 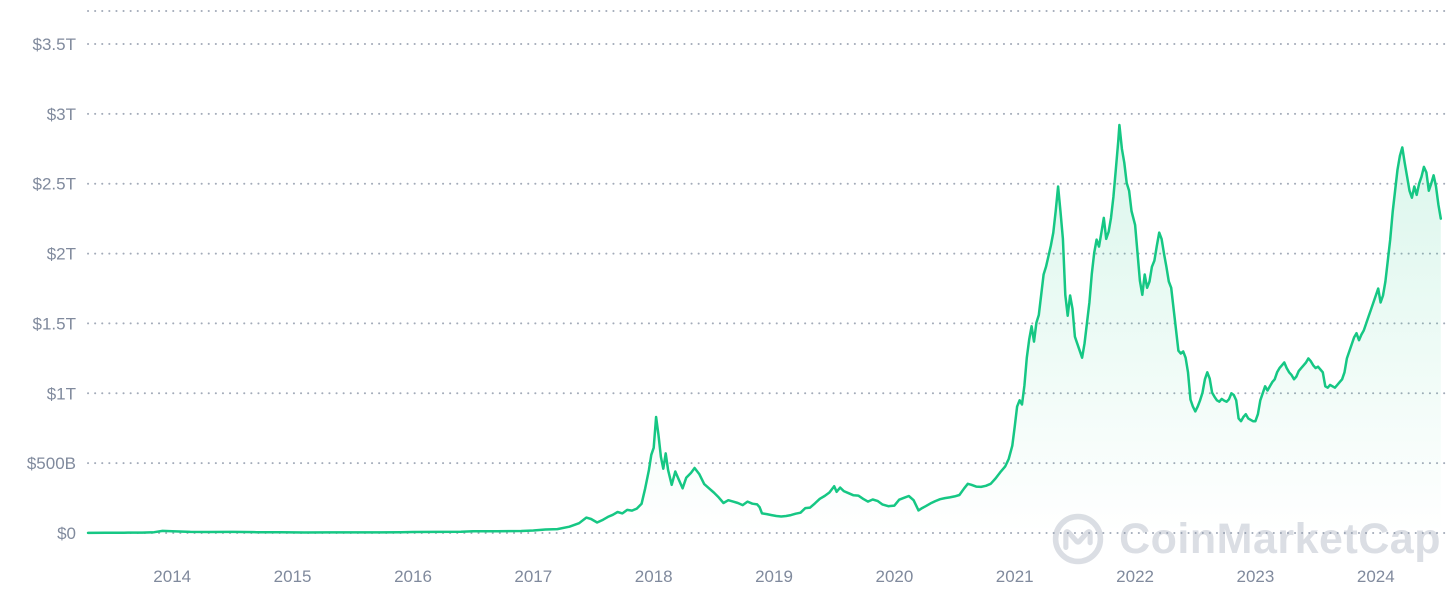 I want to click on y-axis-label: $0, so click(x=66, y=533).